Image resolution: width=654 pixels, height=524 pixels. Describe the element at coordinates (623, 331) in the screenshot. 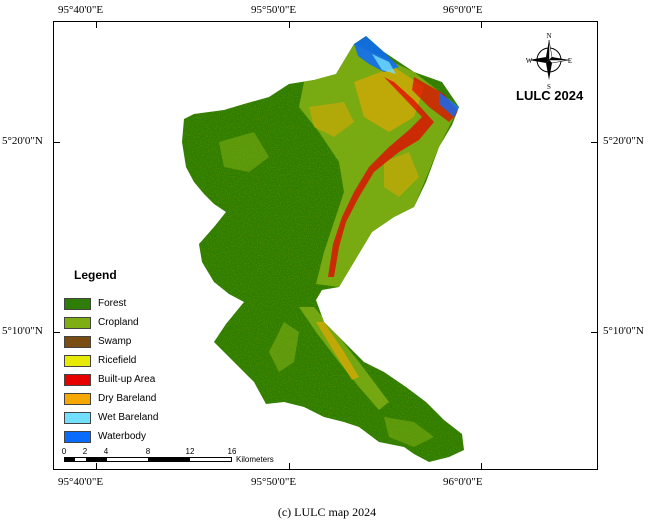

I see `right-lat-label-2: 5°10'0"N` at that location.